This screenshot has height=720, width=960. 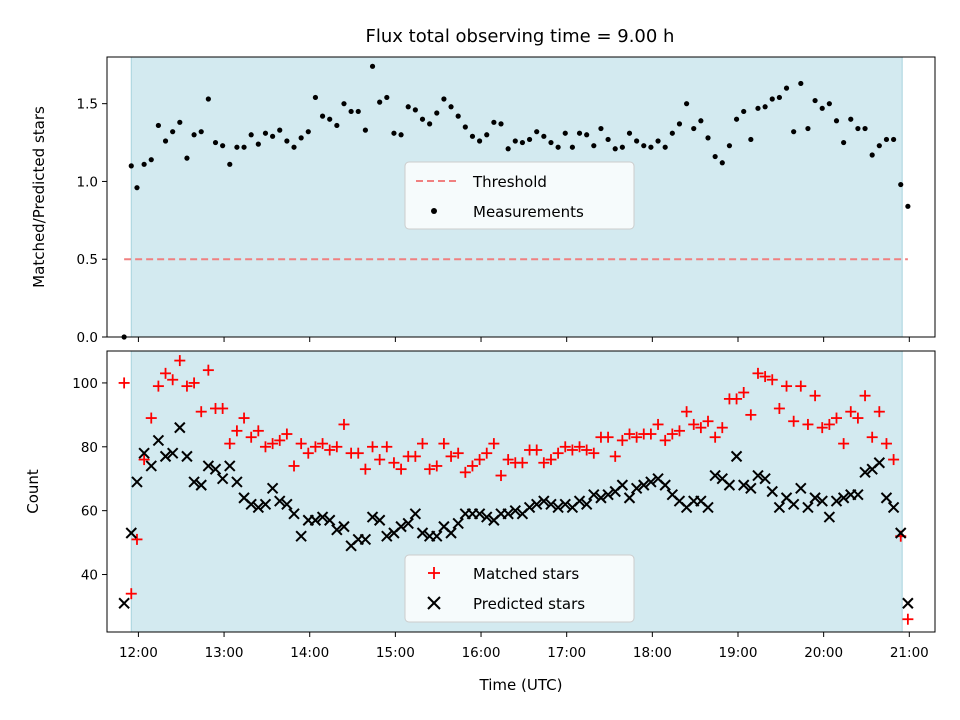 I want to click on xtick-label-0: 12:00, so click(x=138, y=653).